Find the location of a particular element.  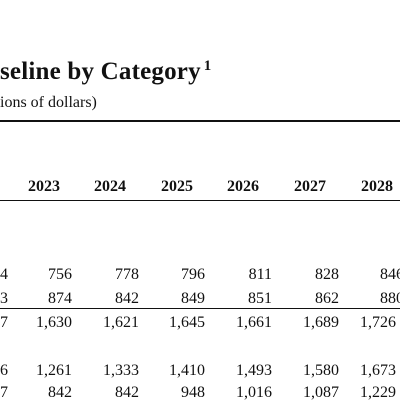

table-cell: 851 is located at coordinates (260, 298).